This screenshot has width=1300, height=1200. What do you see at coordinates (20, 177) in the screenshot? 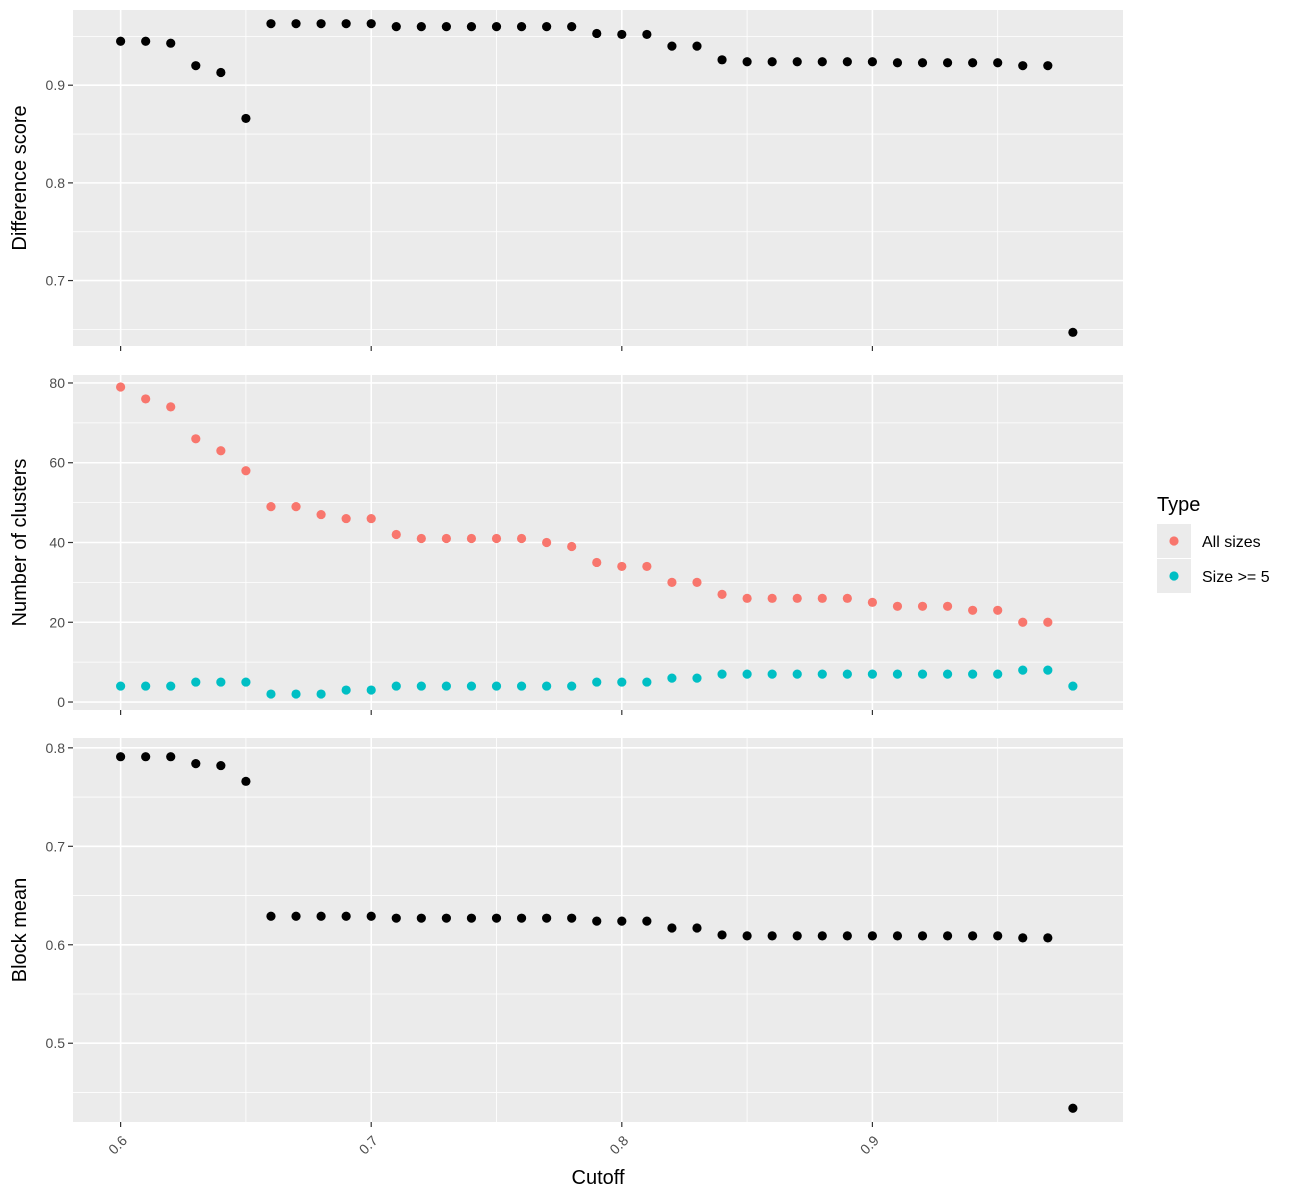
I see `y-axis-title: Difference score` at bounding box center [20, 177].